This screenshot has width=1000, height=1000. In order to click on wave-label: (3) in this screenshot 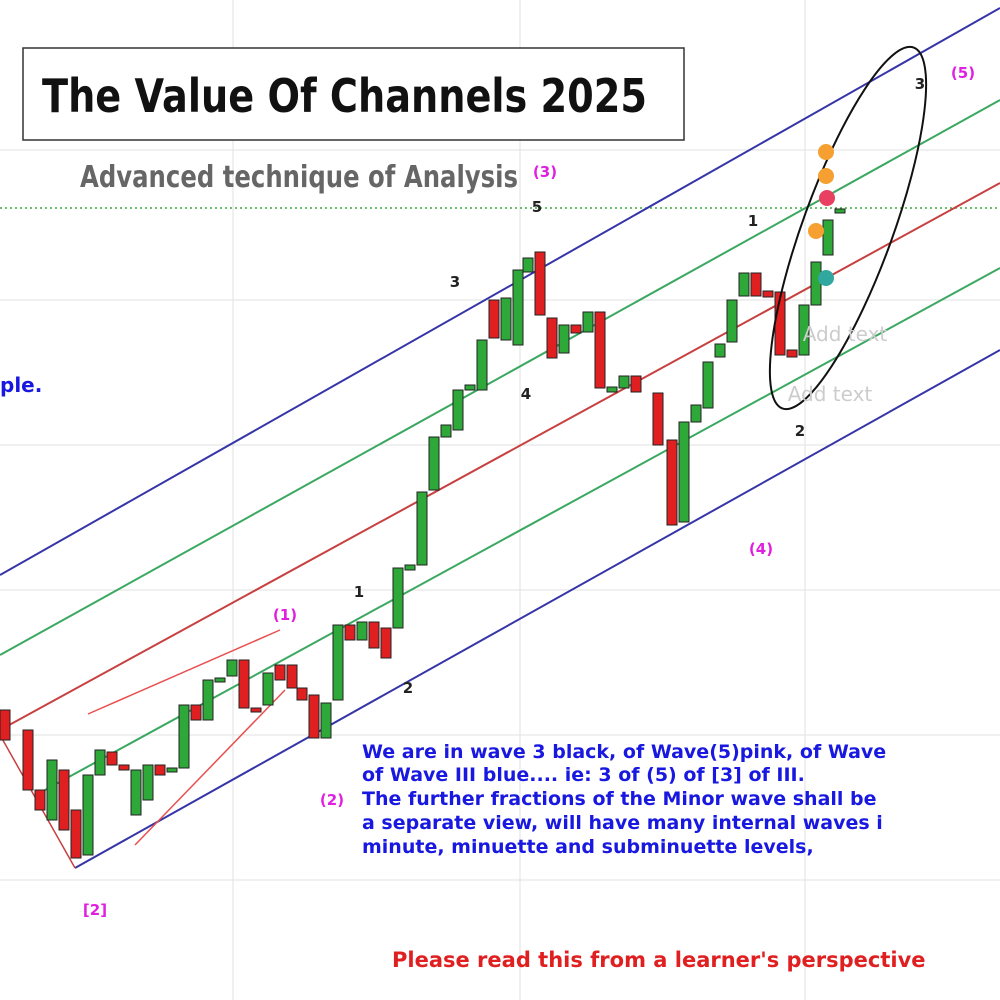, I will do `click(545, 172)`.